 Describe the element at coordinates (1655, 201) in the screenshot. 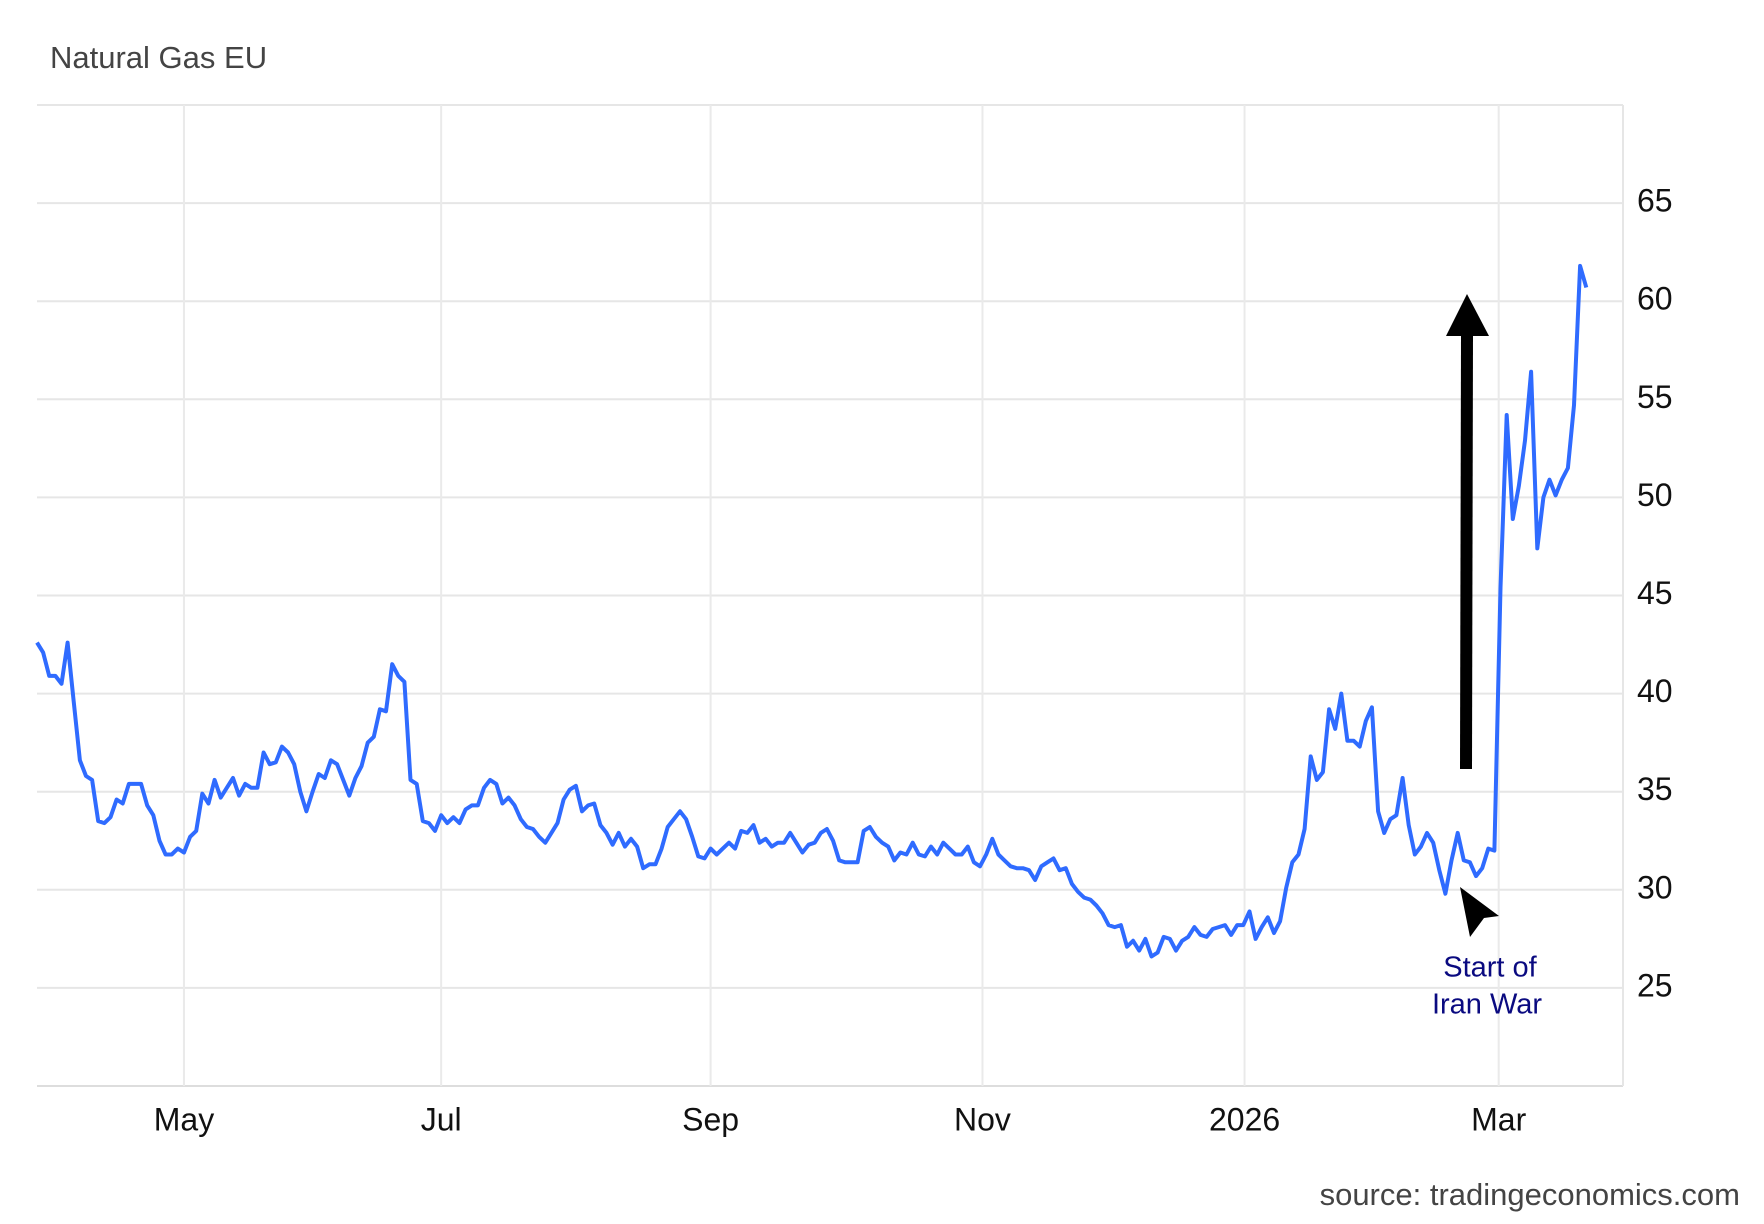

I see `y-tick-label: 65` at that location.